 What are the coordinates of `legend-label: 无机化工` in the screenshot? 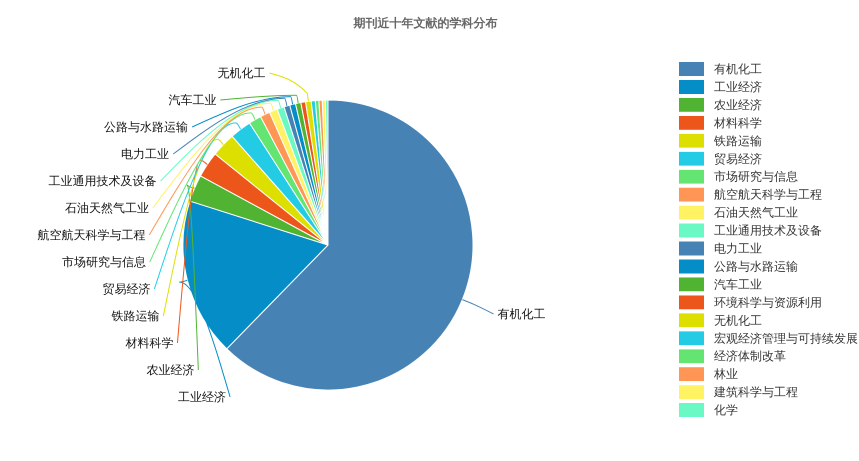 It's located at (738, 320).